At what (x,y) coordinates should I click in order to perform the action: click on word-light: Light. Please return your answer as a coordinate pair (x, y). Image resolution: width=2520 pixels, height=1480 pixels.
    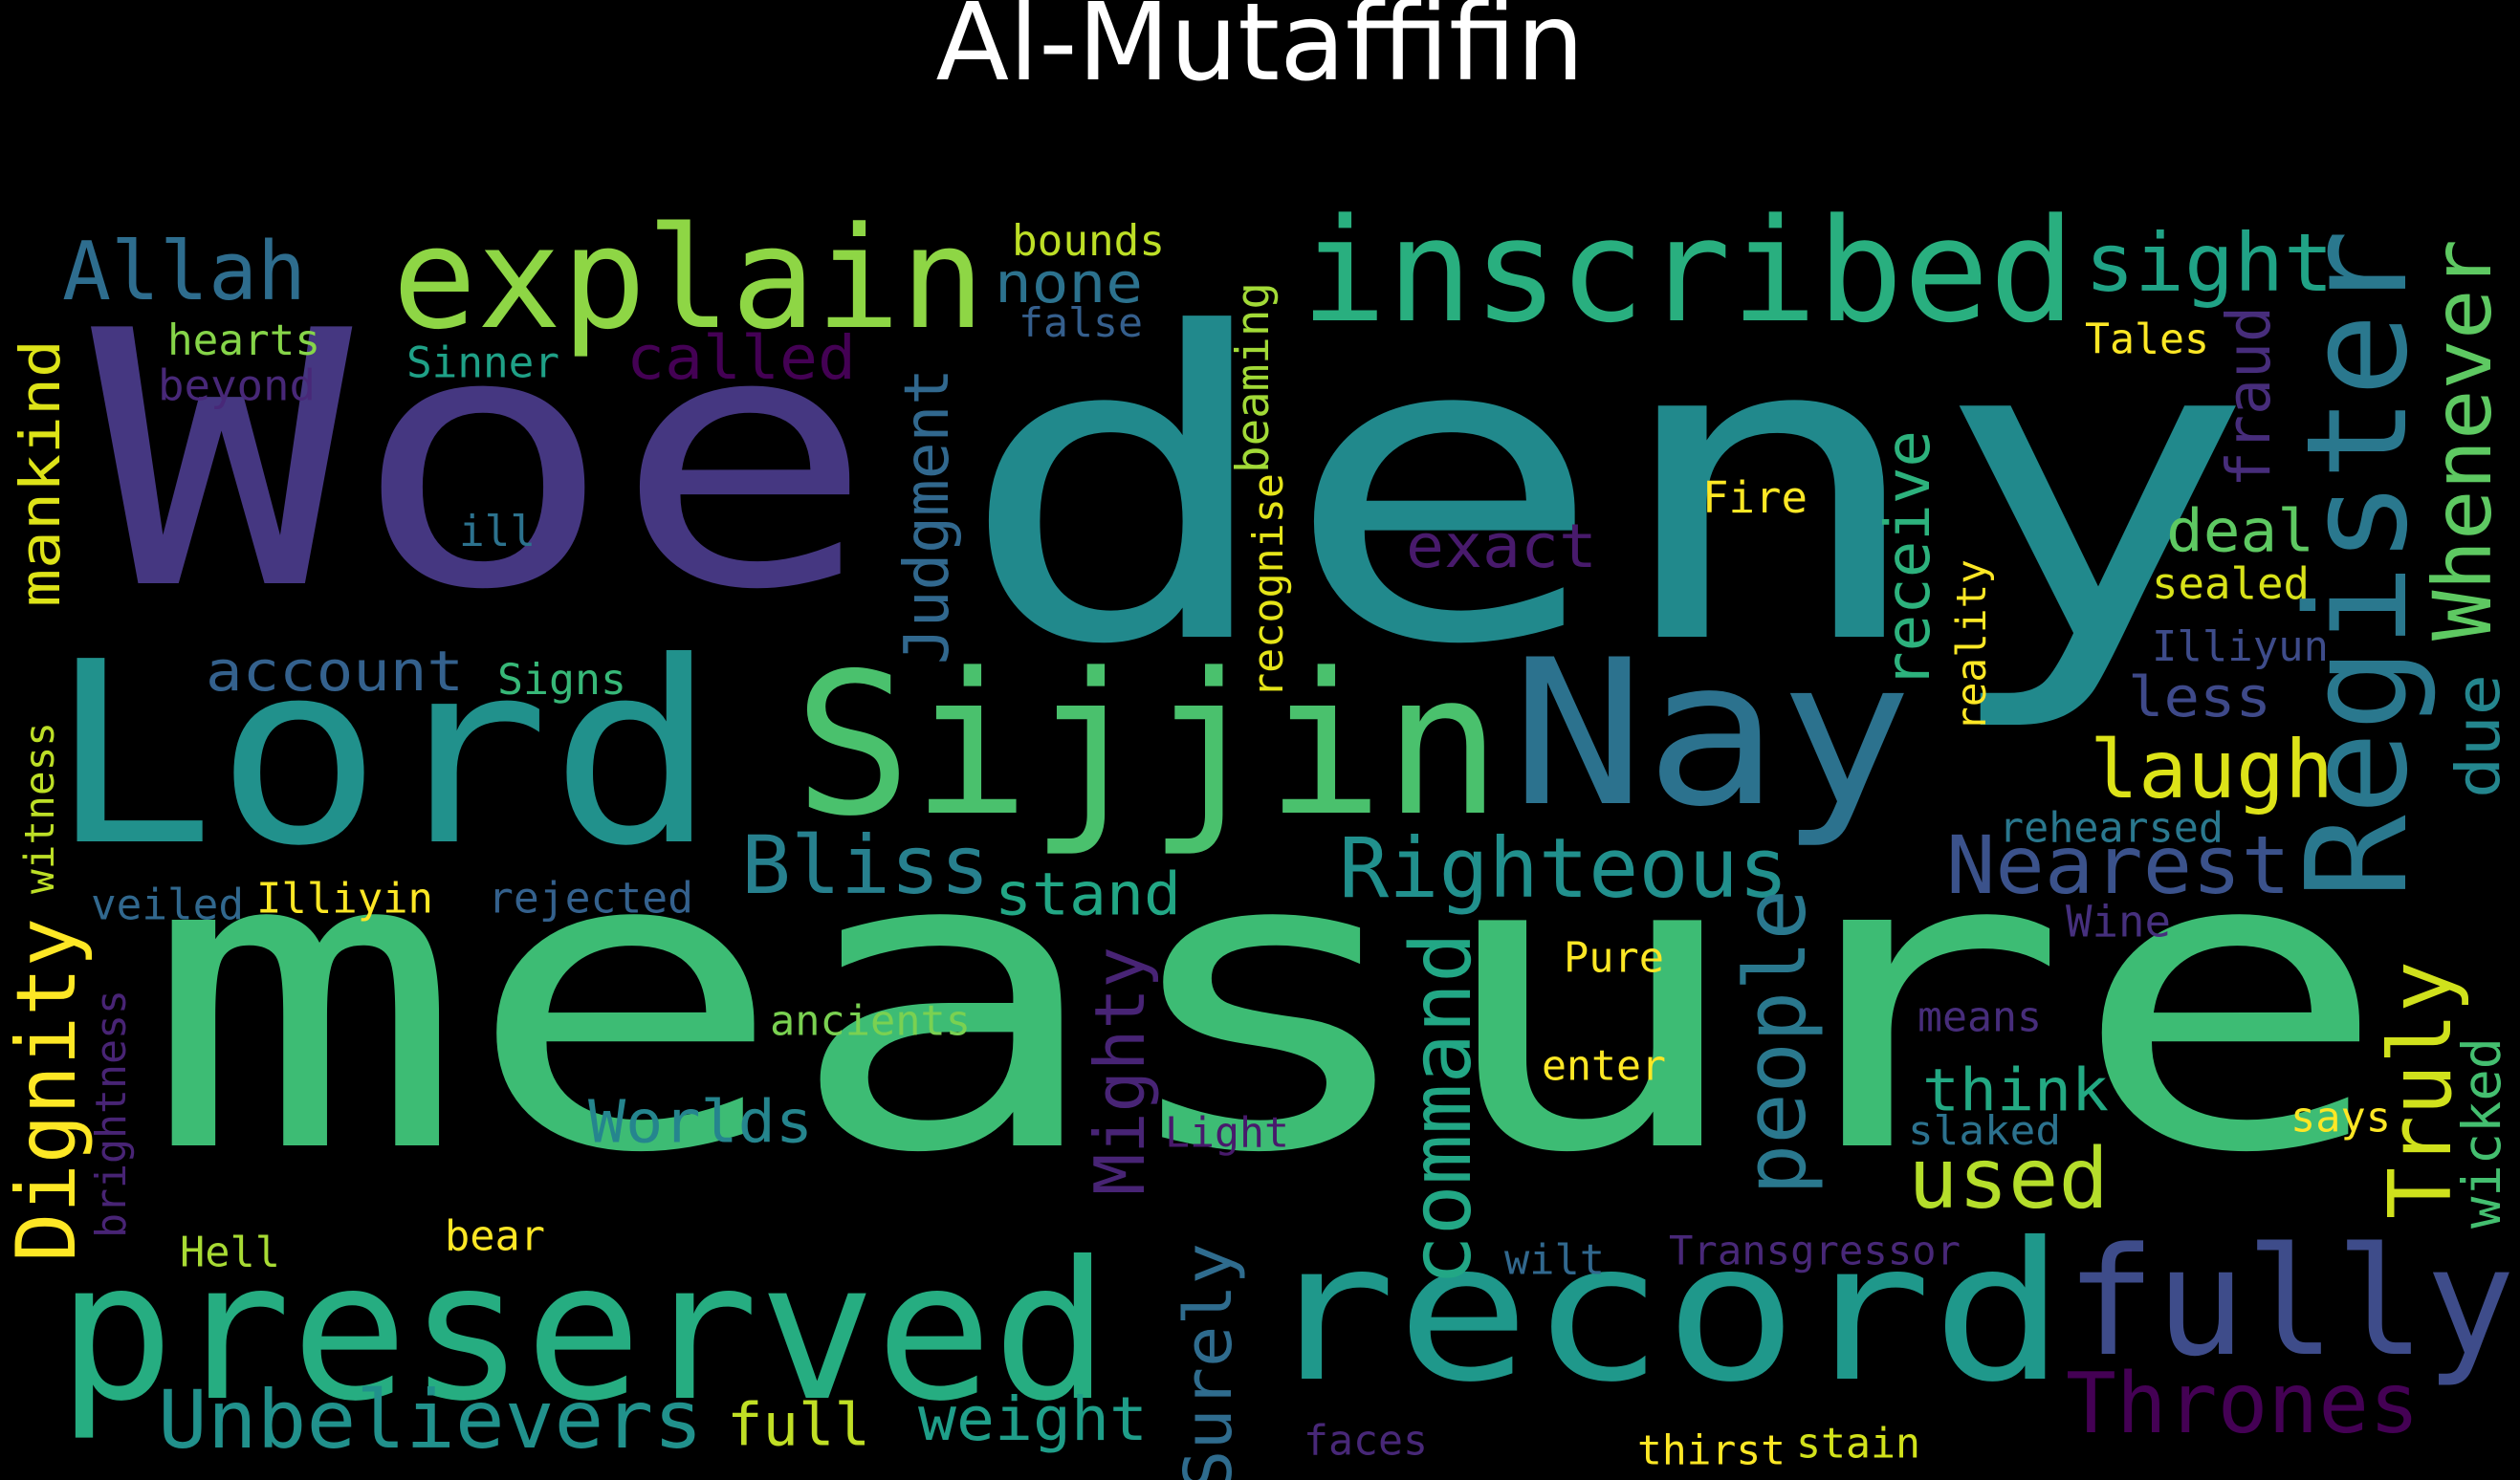
    Looking at the image, I should click on (1227, 1133).